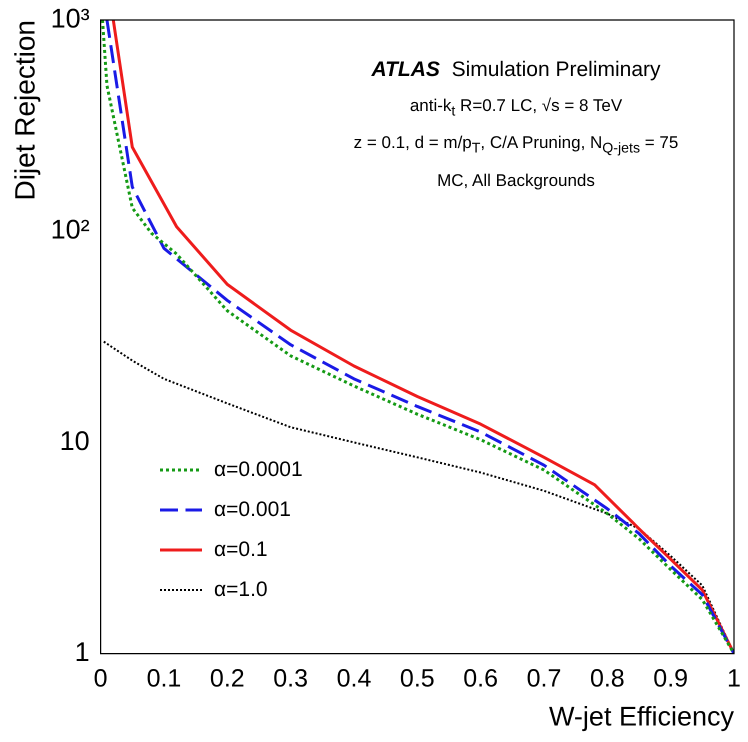  Describe the element at coordinates (290, 678) in the screenshot. I see `x-tick-label: 0.3` at that location.